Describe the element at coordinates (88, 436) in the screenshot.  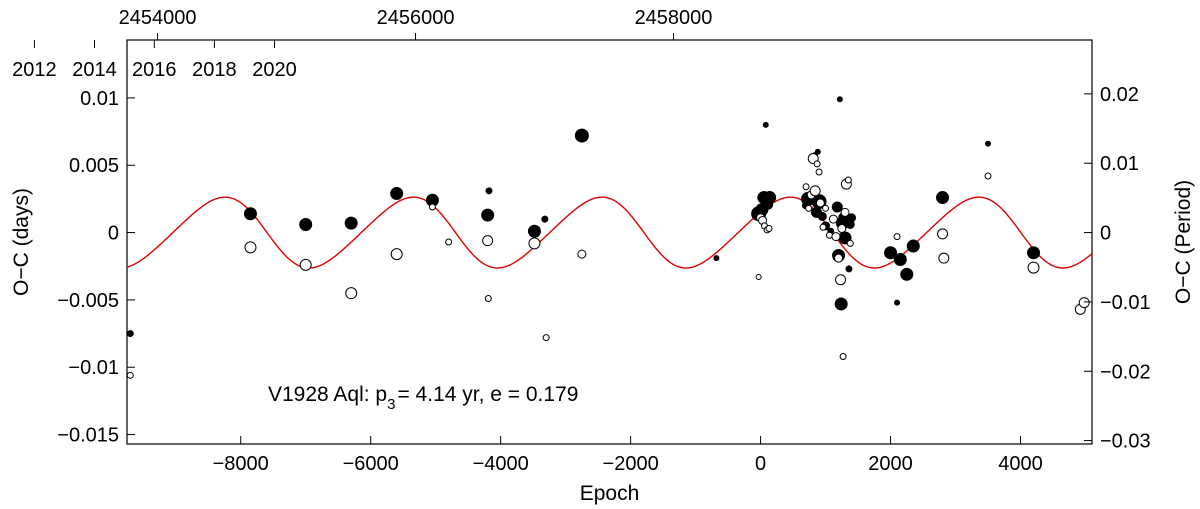
I see `y-tick-label: −0.015` at that location.